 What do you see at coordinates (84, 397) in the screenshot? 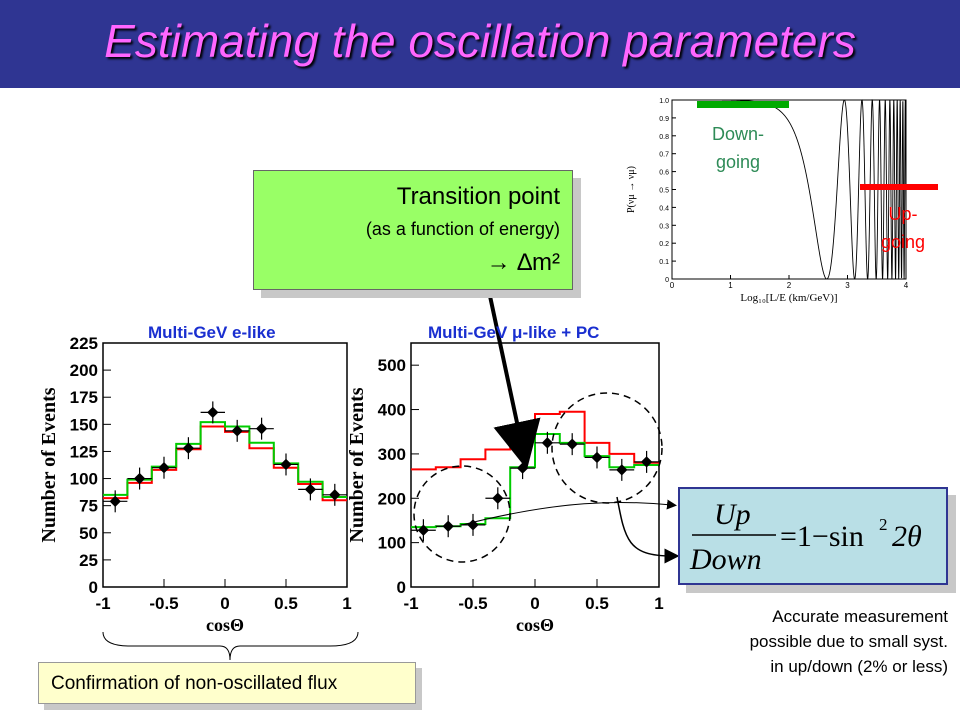
I see `chart1-ytick-label: 175` at bounding box center [84, 397].